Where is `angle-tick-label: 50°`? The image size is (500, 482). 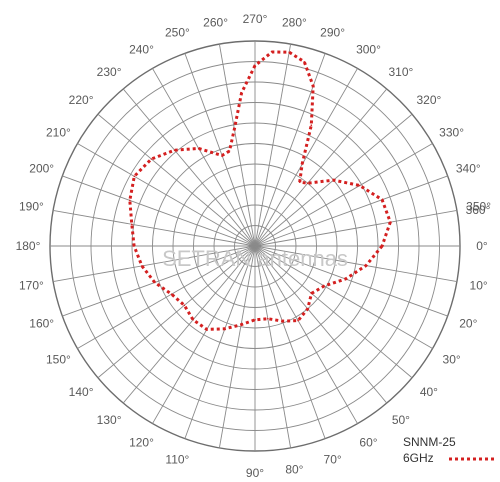
angle-tick-label: 50° is located at coordinates (401, 420).